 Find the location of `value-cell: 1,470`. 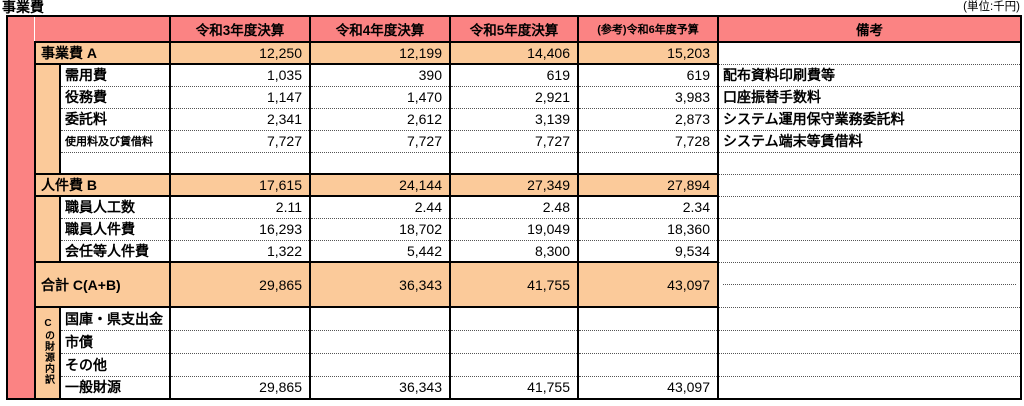

value-cell: 1,470 is located at coordinates (379, 96).